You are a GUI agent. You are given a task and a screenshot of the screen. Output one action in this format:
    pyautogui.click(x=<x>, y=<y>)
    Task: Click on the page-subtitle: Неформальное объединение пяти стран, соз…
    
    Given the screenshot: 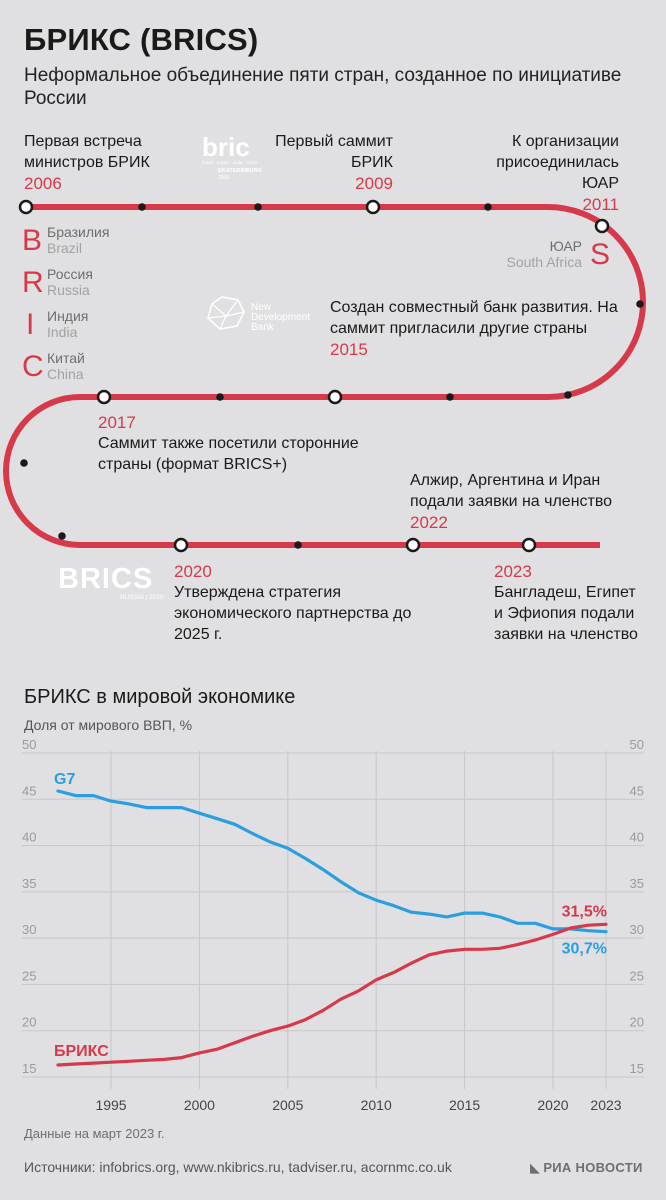 What is the action you would take?
    pyautogui.click(x=323, y=87)
    